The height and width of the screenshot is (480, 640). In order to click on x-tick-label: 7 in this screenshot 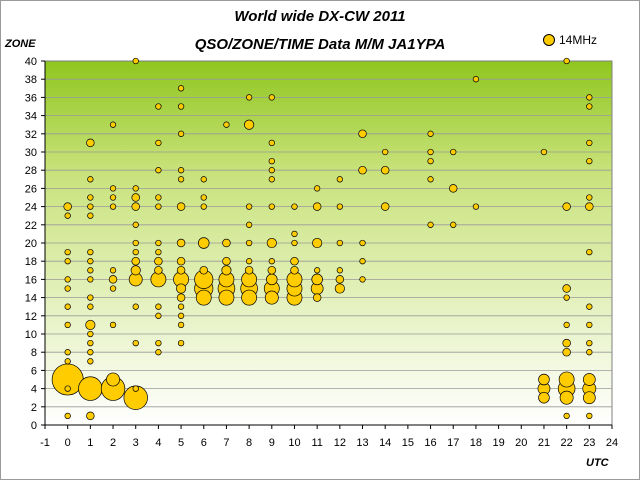, I will do `click(226, 443)`.